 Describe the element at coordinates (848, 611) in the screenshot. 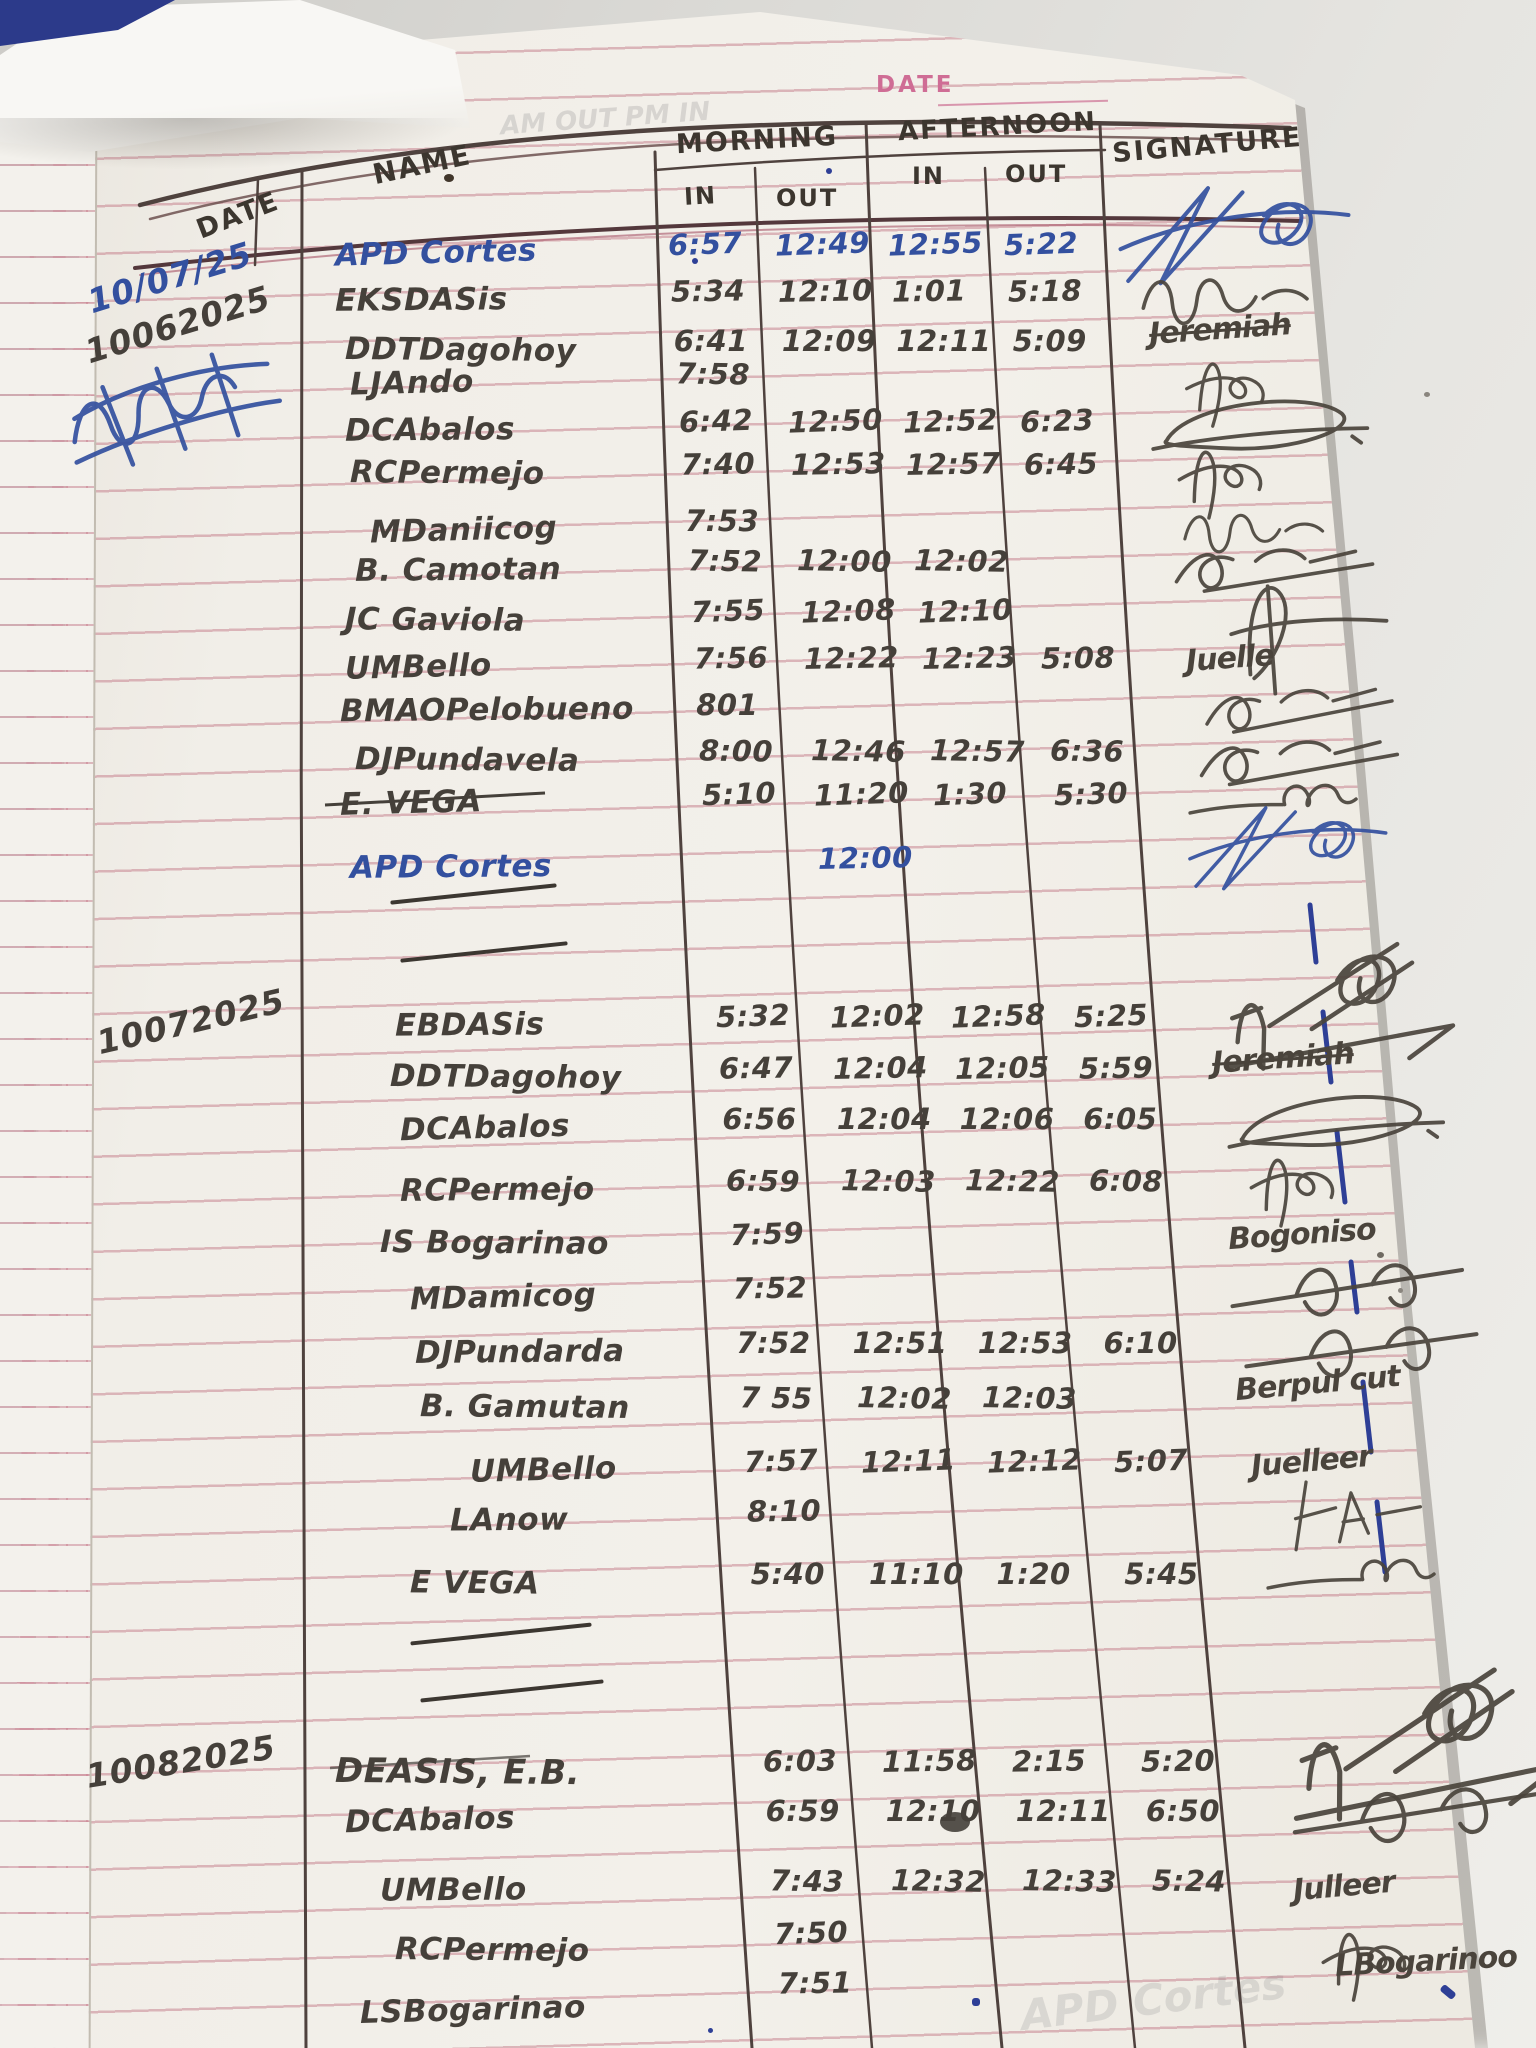

I see `morning-out-cell: 12:08` at that location.